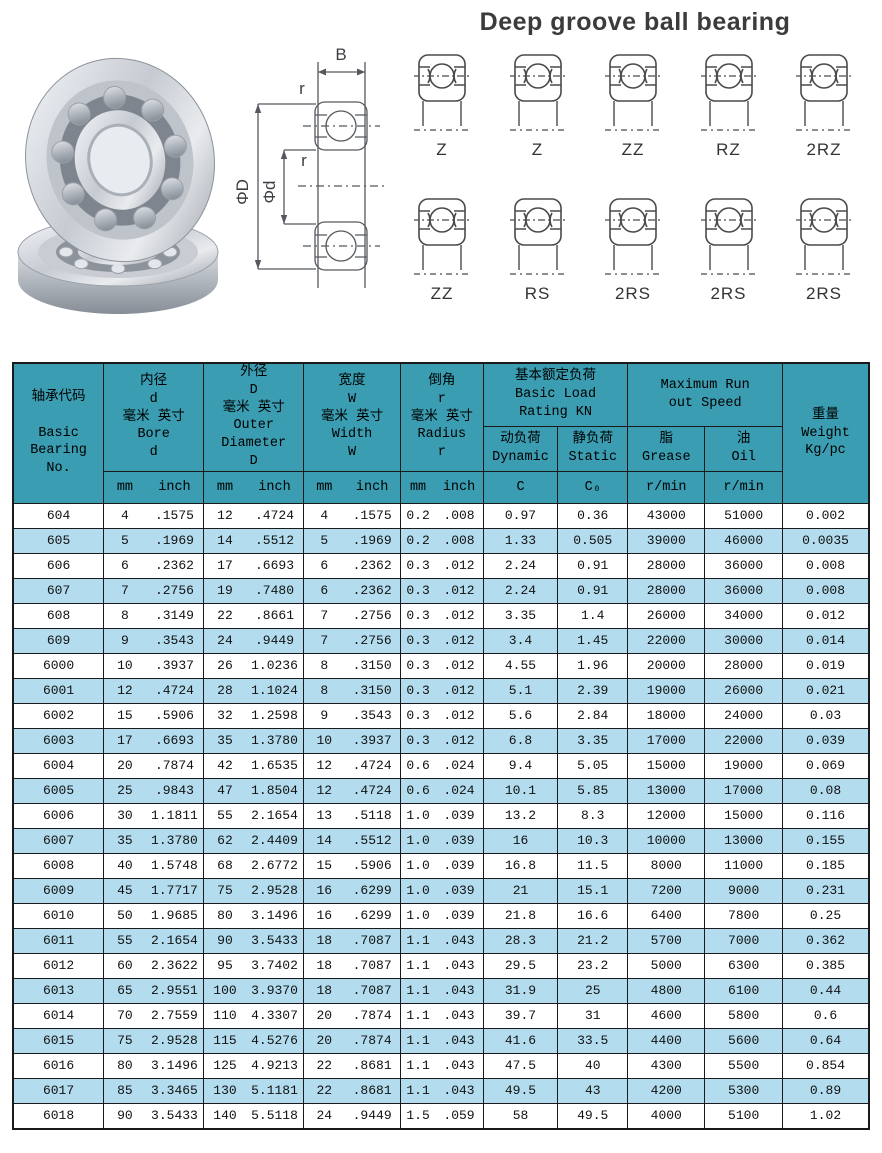 Image resolution: width=882 pixels, height=1153 pixels. I want to click on cell-static-load: 0.91, so click(593, 590).